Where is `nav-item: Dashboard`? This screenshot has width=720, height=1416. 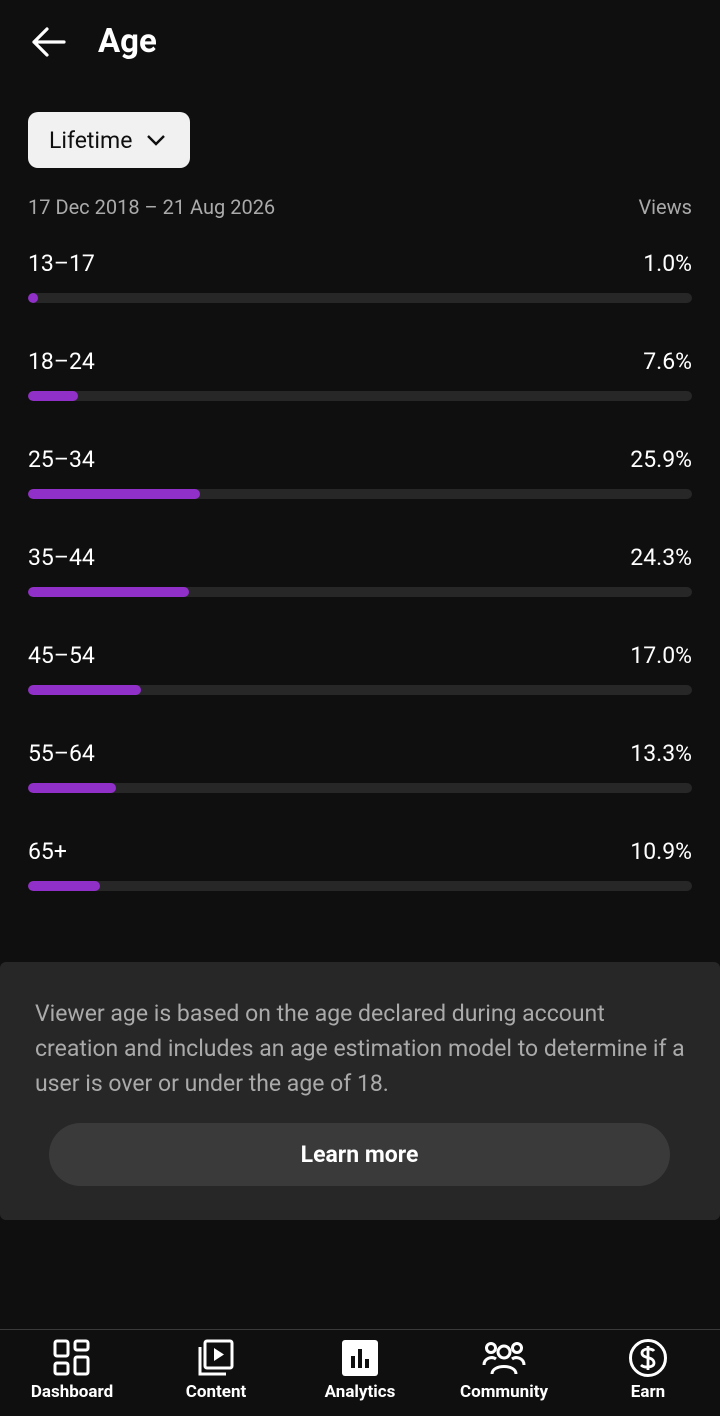
nav-item: Dashboard is located at coordinates (72, 1370).